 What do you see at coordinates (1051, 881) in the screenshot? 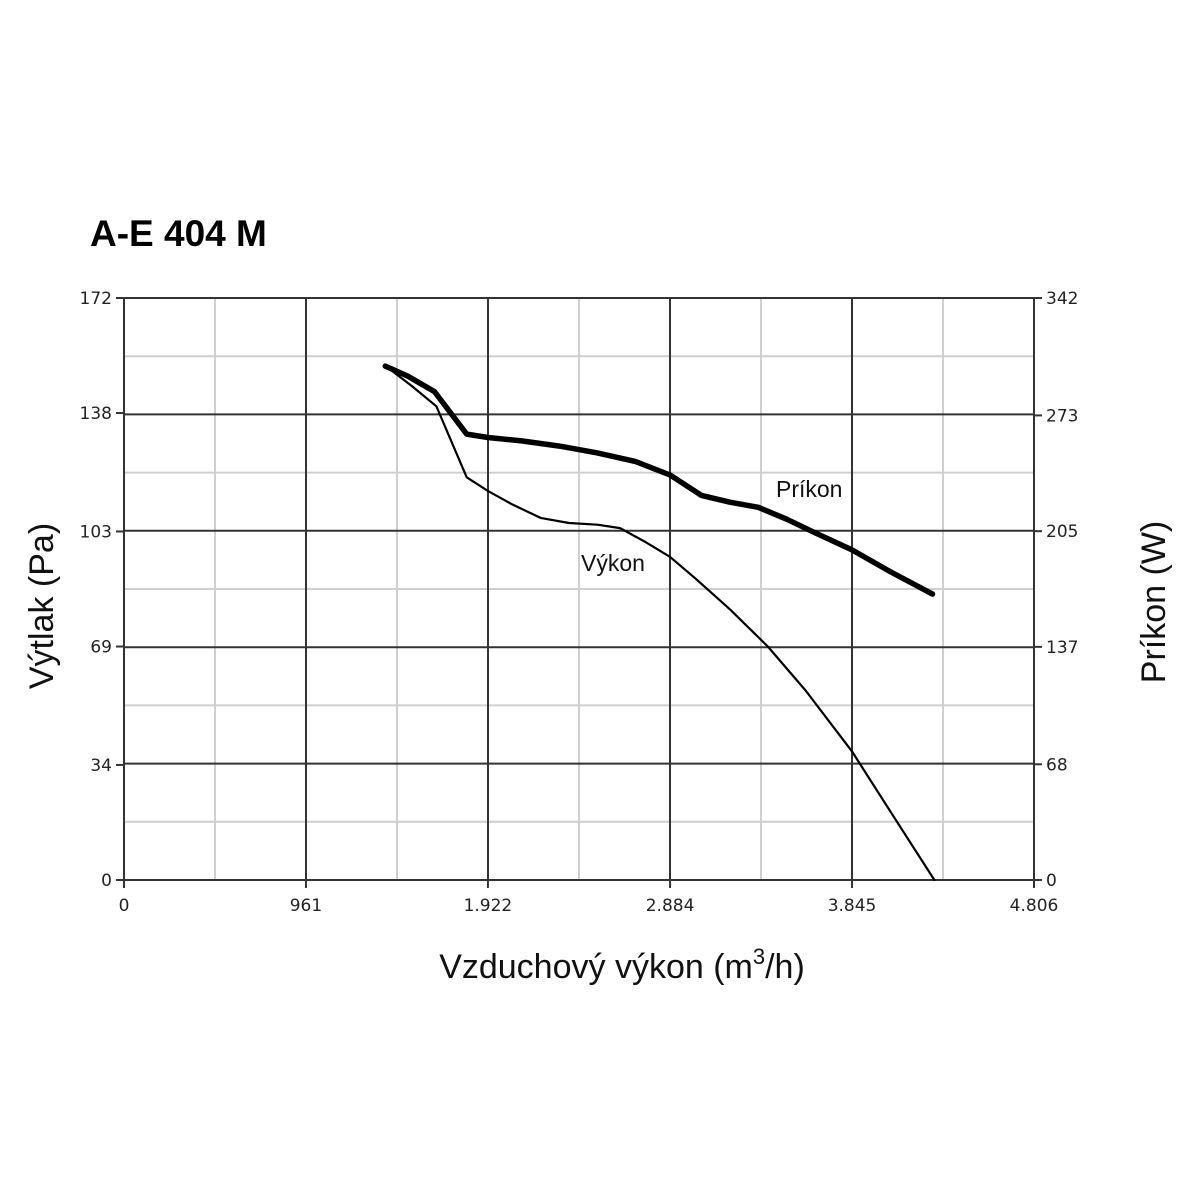
I see `right-tick-label: 0` at bounding box center [1051, 881].